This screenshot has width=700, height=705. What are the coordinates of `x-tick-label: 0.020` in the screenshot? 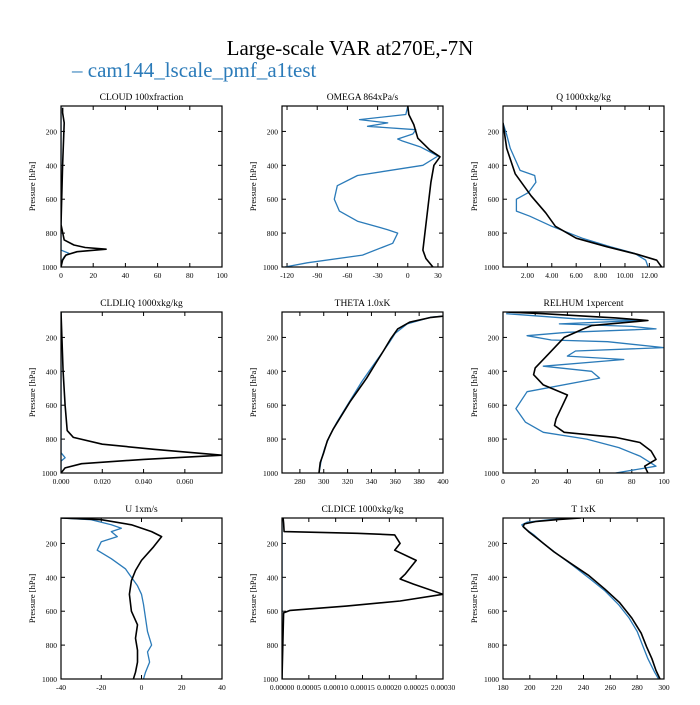 It's located at (102, 481).